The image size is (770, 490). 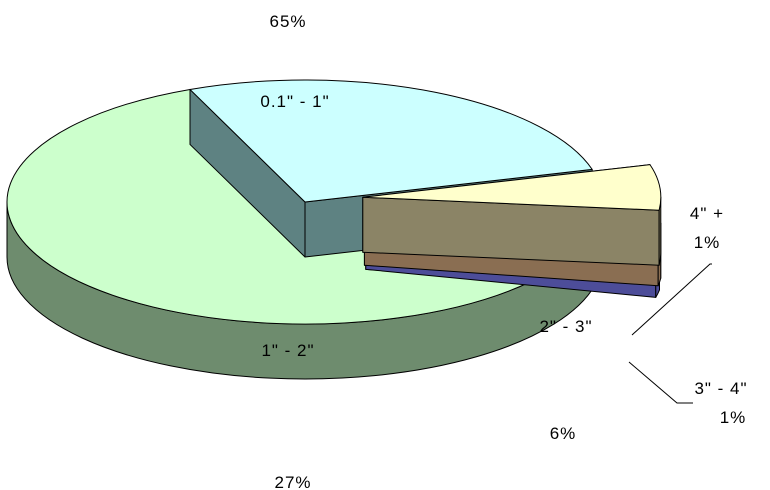 I want to click on slice-label-4: 4" +, so click(x=707, y=213).